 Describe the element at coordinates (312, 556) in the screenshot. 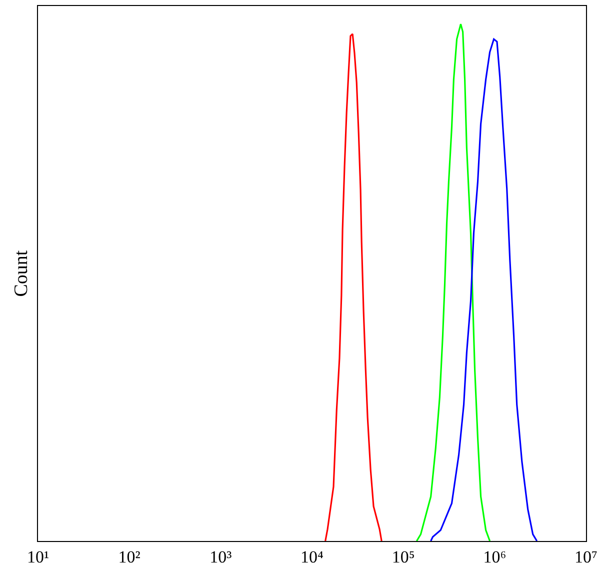

I see `x-tick-label: 10⁴` at that location.